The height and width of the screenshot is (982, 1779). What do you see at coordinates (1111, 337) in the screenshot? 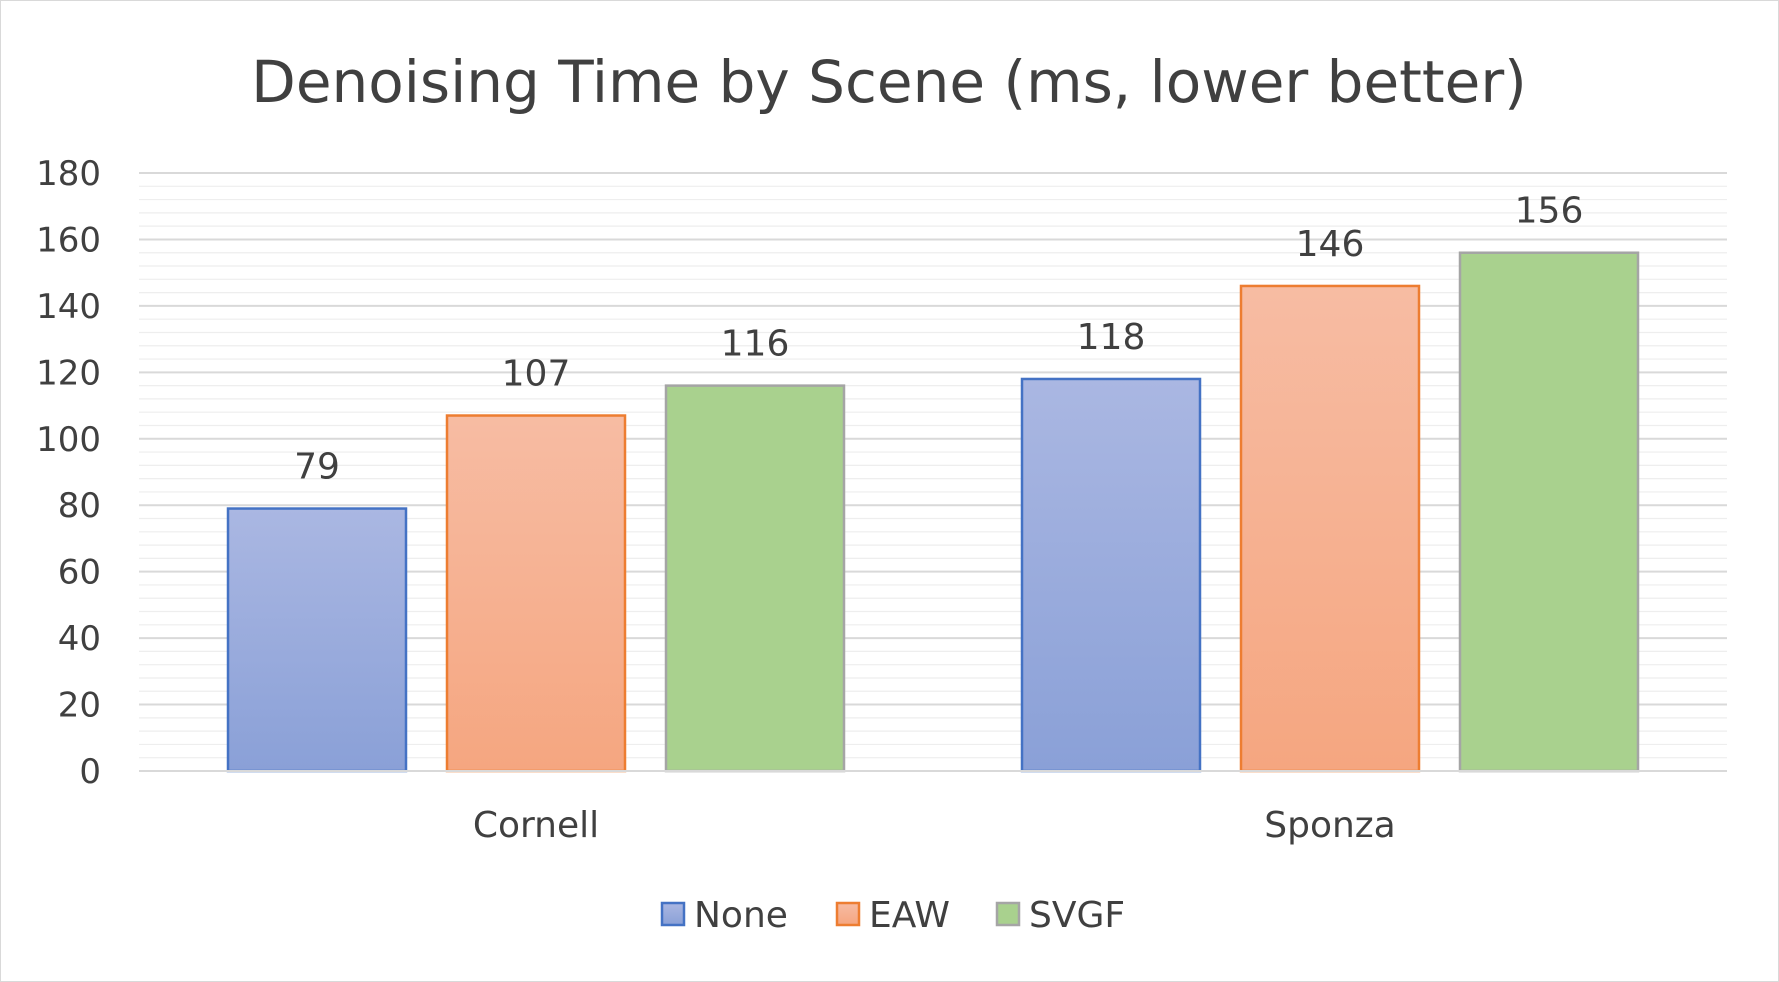
I see `data-label-sponza-none: 118` at bounding box center [1111, 337].